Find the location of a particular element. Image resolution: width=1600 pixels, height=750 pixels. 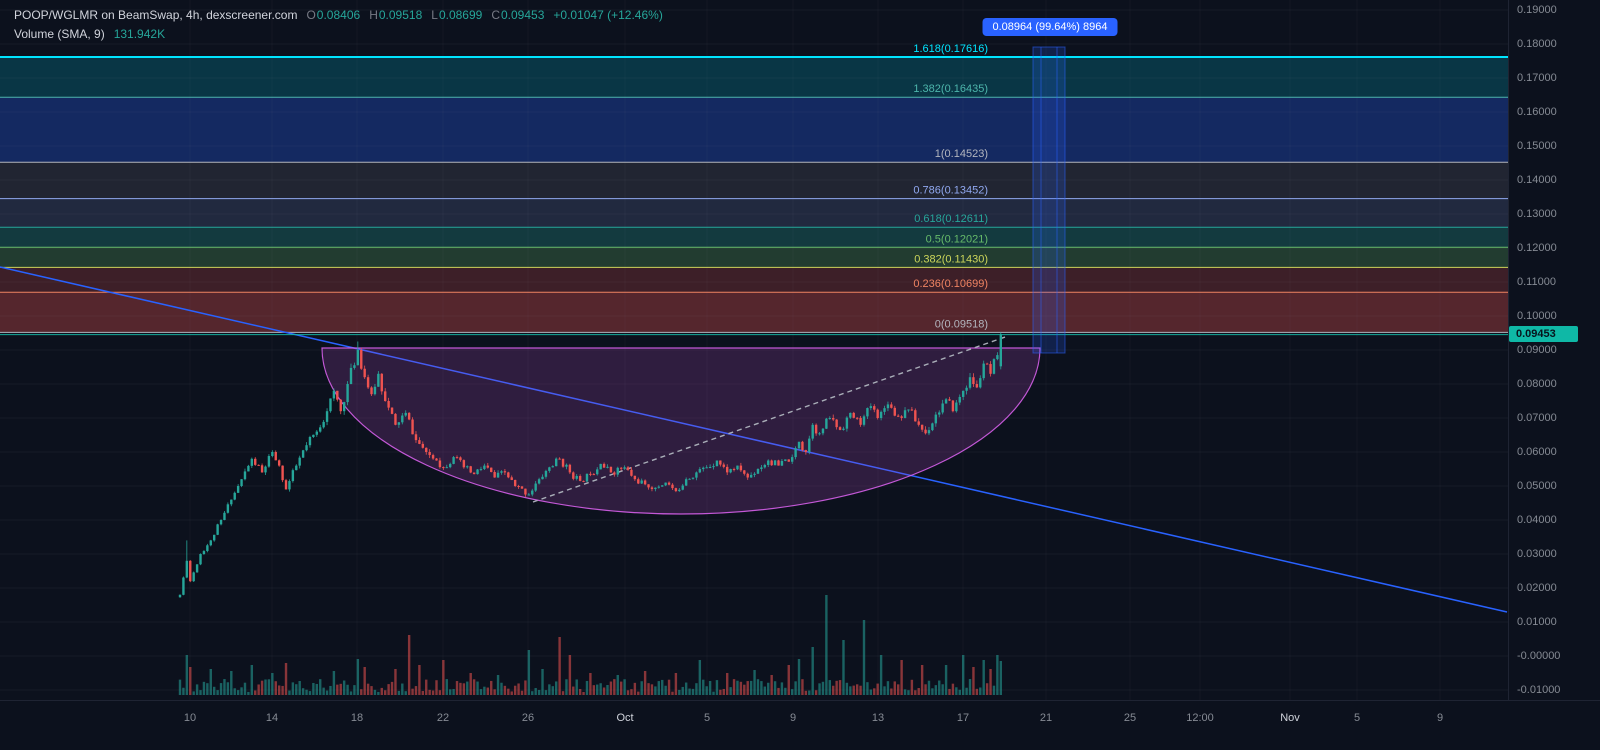

volume-study-label: Volume (SMA, 9) is located at coordinates (59, 34).